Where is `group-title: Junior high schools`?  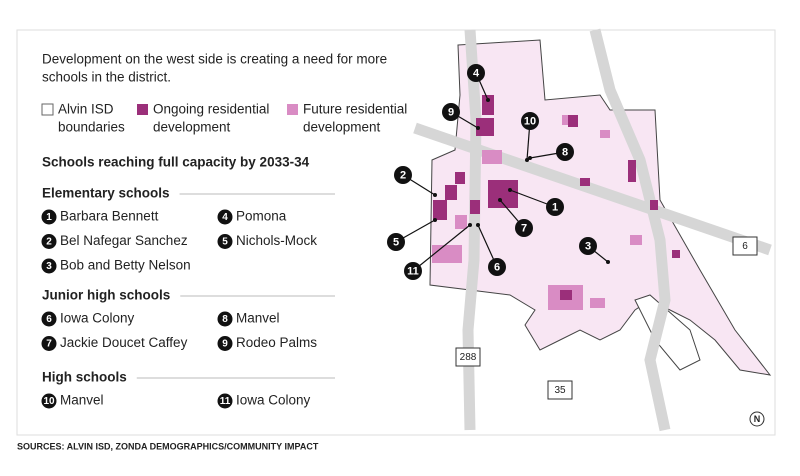
group-title: Junior high schools is located at coordinates (106, 295).